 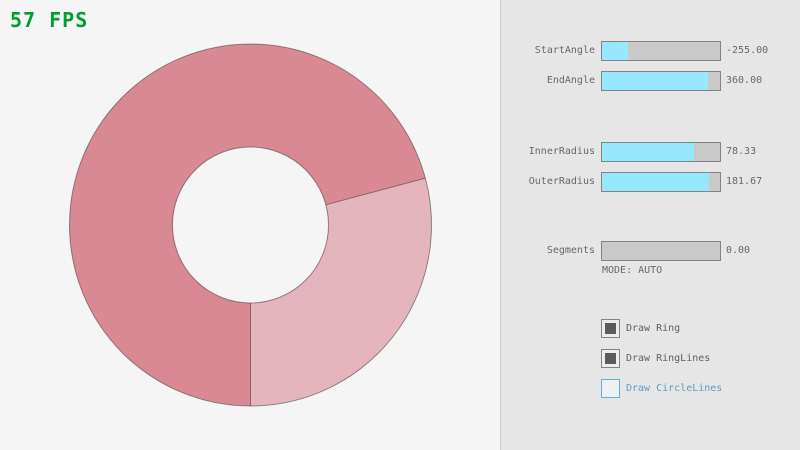 What do you see at coordinates (632, 270) in the screenshot?
I see `segments-mode-text: MODE: AUTO` at bounding box center [632, 270].